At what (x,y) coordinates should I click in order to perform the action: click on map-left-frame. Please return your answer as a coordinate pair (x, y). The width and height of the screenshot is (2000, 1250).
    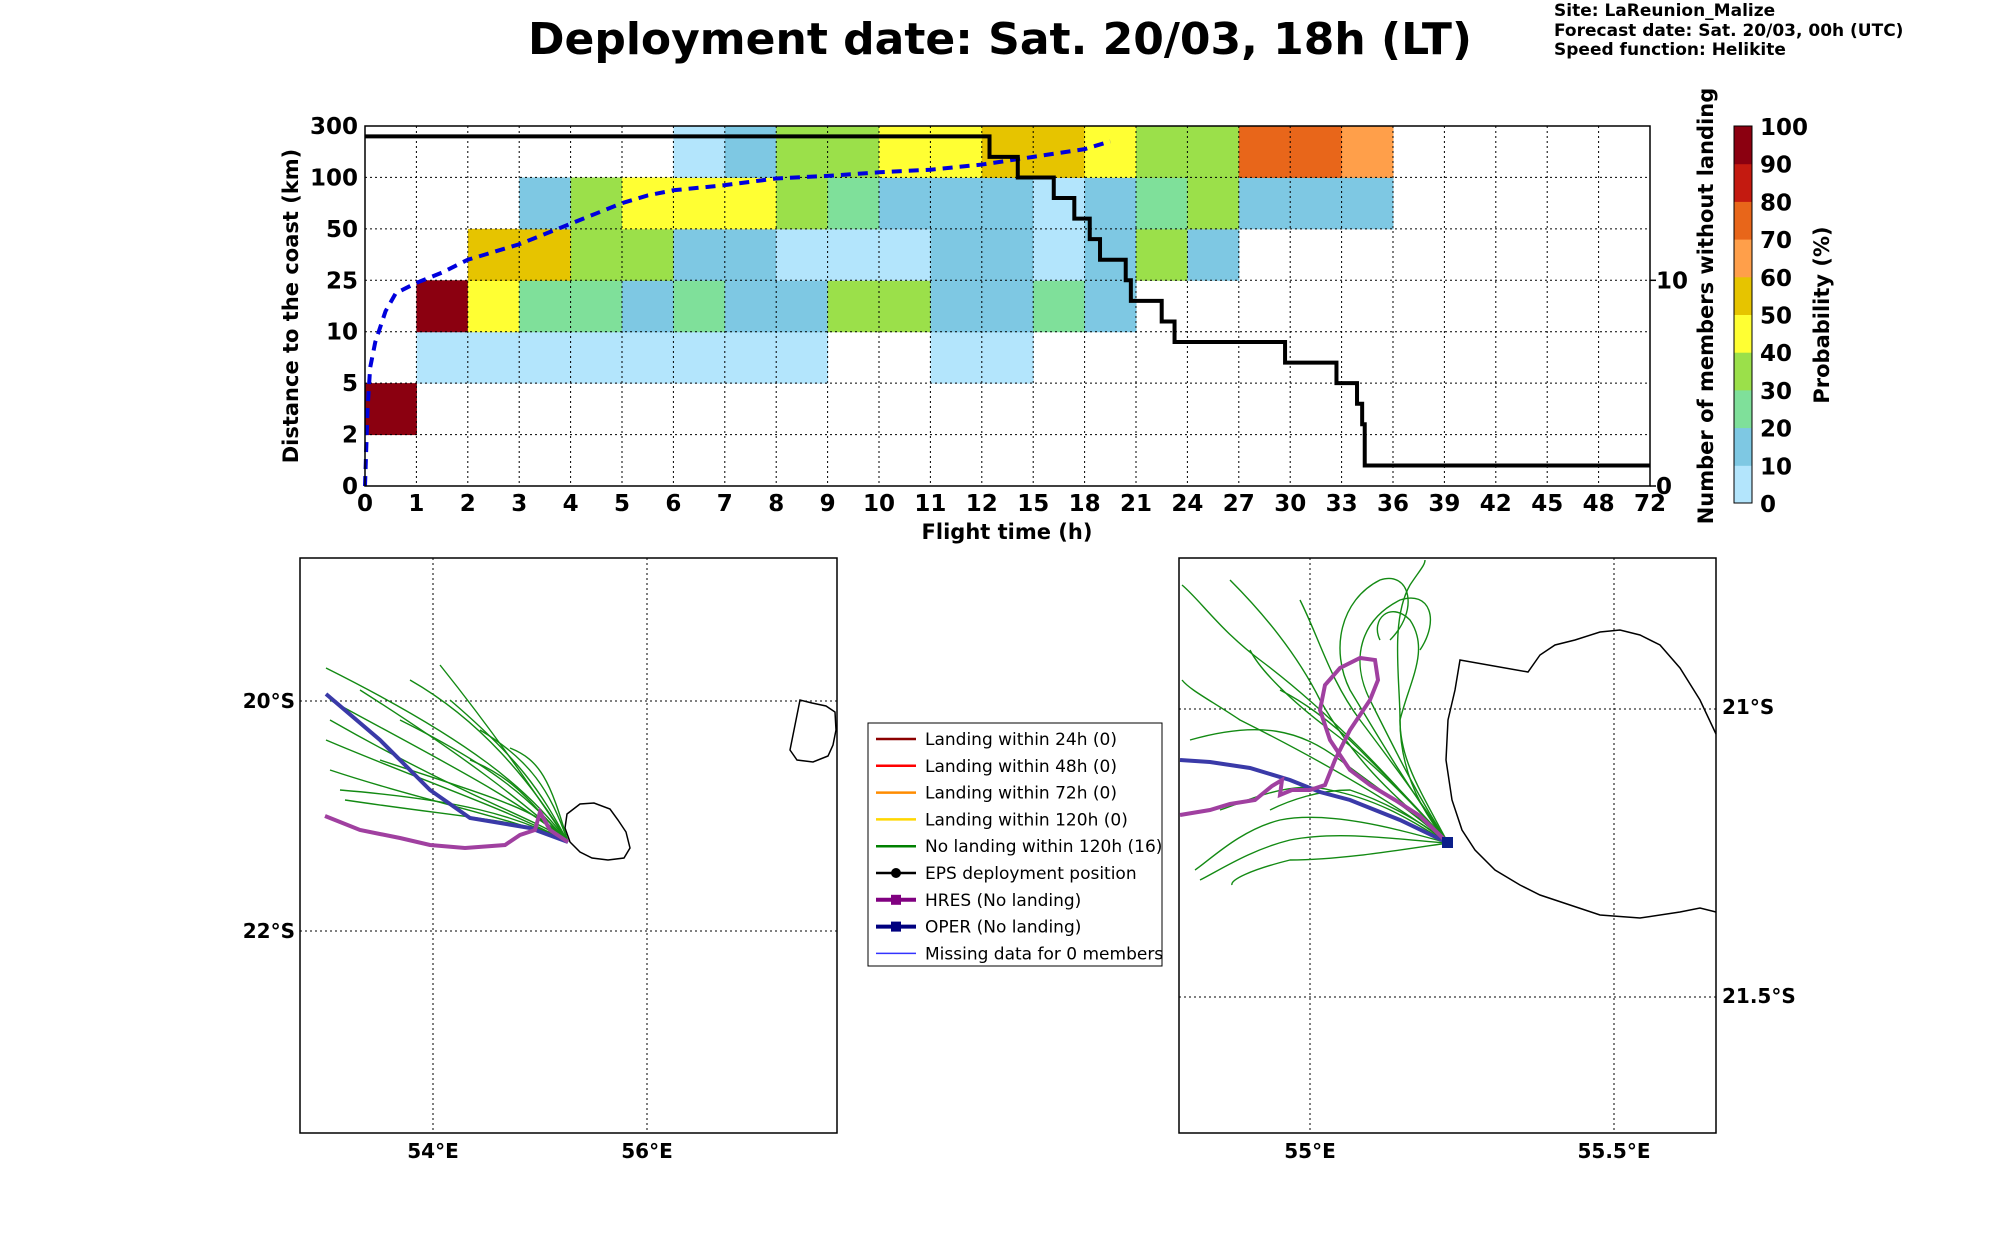
    Looking at the image, I should click on (568, 845).